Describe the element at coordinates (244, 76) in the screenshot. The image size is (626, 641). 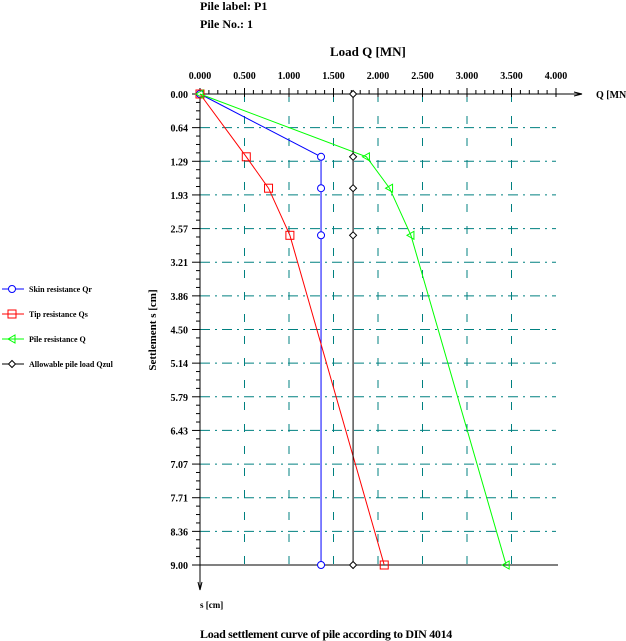
I see `x-tick-label: 0.500` at that location.